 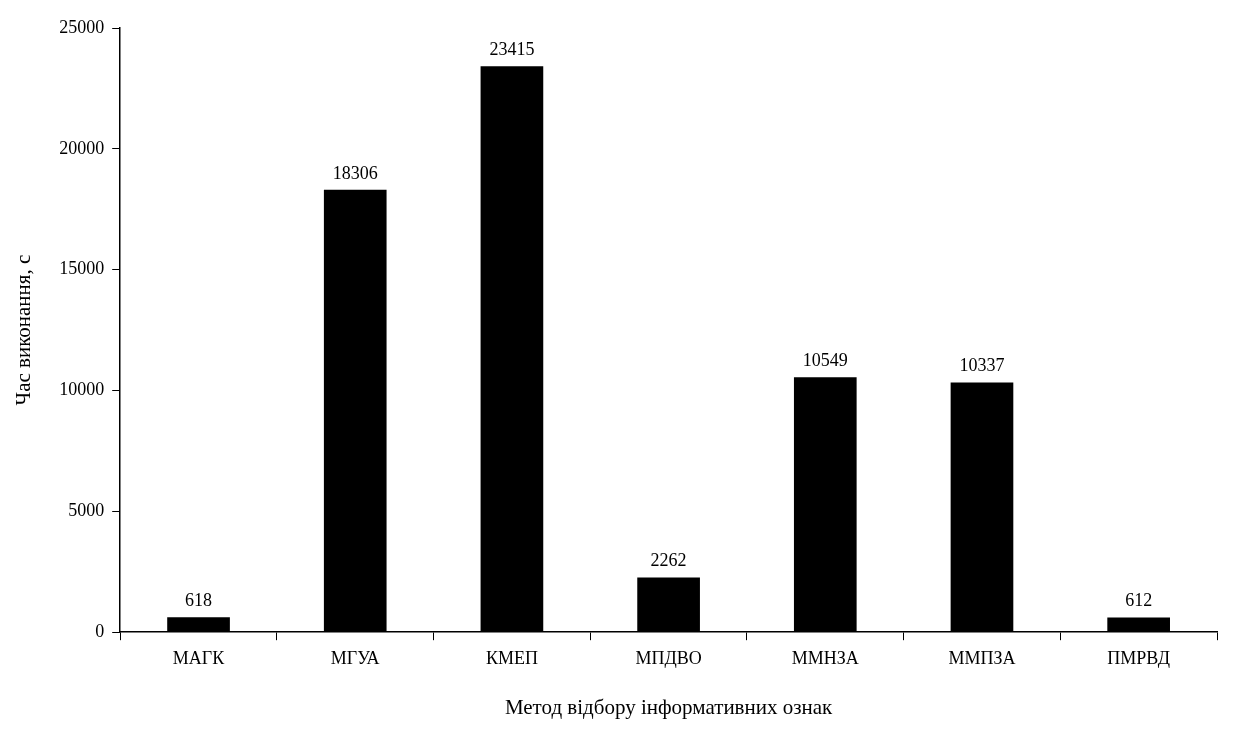 I want to click on x-tick-label: ПМРВД, so click(x=1138, y=657).